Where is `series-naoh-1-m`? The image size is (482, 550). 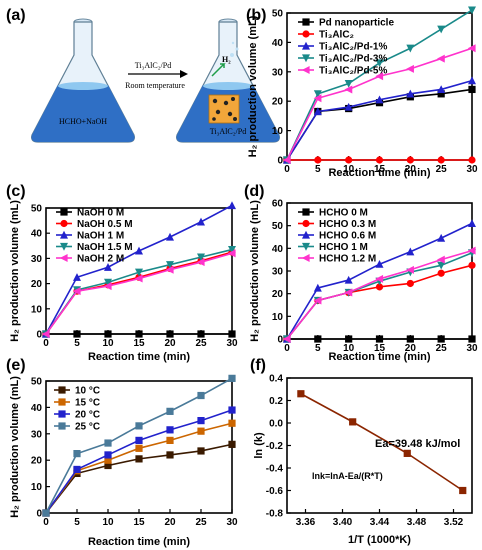
series-naoh-1-m is located at coordinates (139, 269).